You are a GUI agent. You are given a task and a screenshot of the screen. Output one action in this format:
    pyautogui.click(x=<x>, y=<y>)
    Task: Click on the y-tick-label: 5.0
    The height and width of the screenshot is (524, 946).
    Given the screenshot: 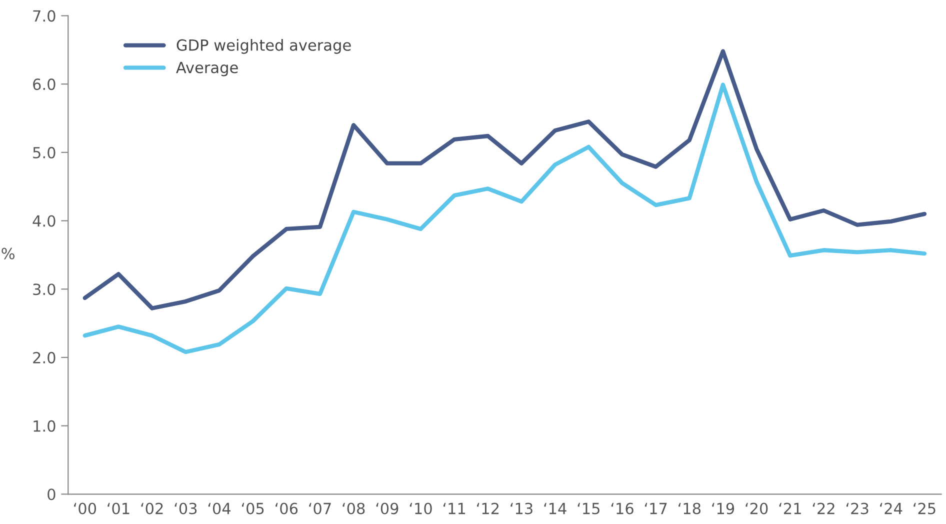 What is the action you would take?
    pyautogui.click(x=44, y=152)
    